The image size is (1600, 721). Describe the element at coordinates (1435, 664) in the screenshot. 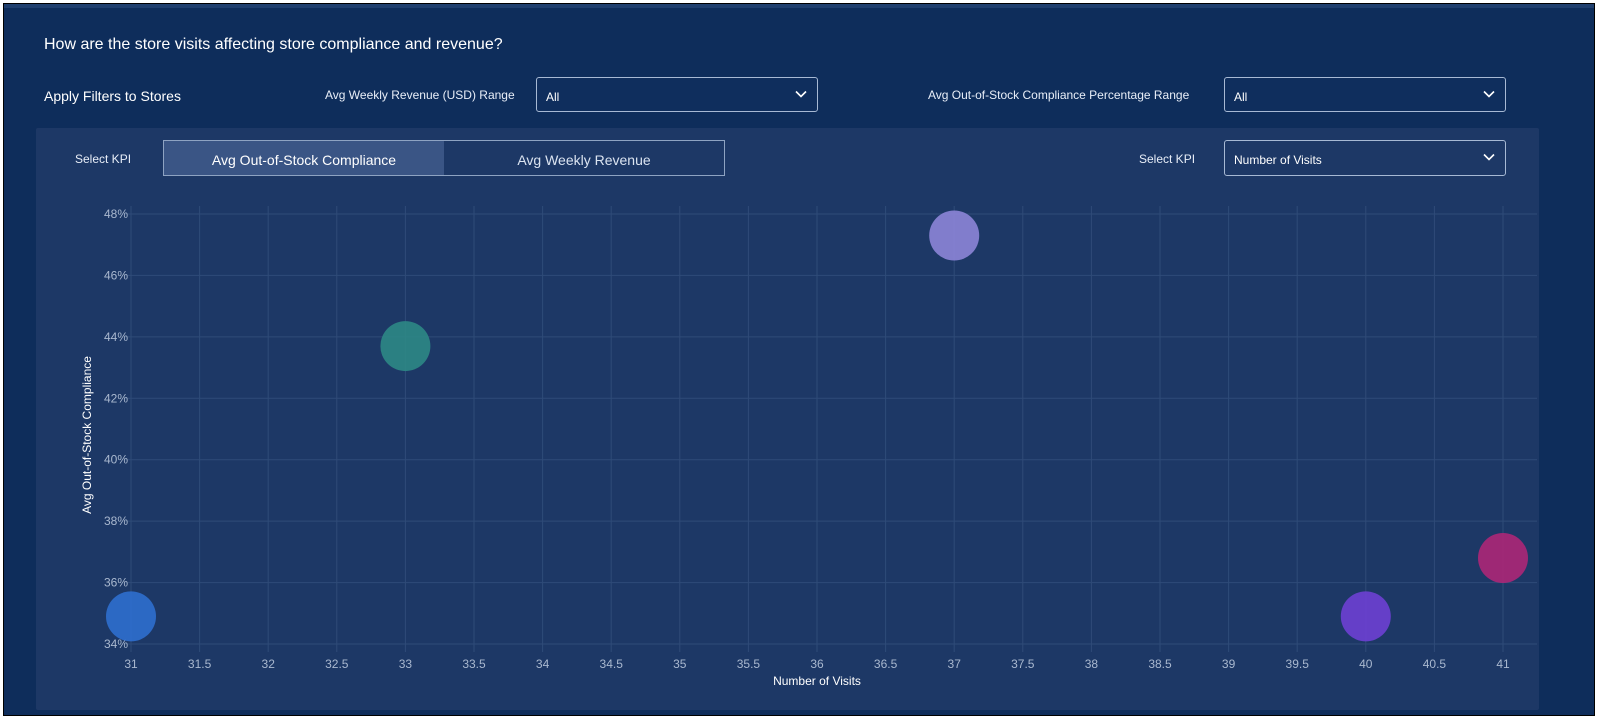

I see `x-tick-label: 40.5` at that location.